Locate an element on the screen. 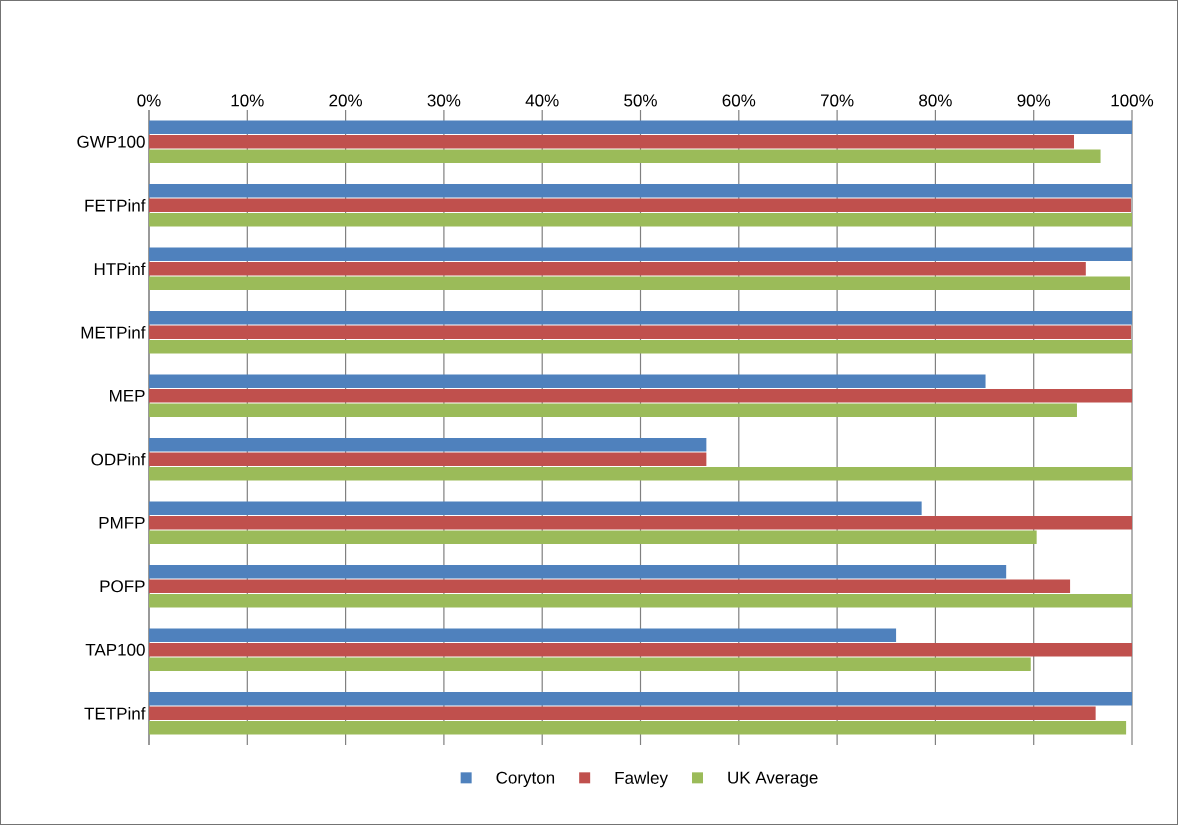 The height and width of the screenshot is (825, 1178). x-tick-label: 100% is located at coordinates (1132, 100).